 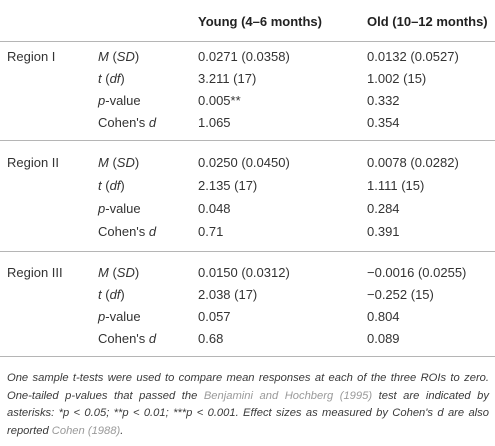 What do you see at coordinates (227, 78) in the screenshot?
I see `young-value: 3.211 (17)` at bounding box center [227, 78].